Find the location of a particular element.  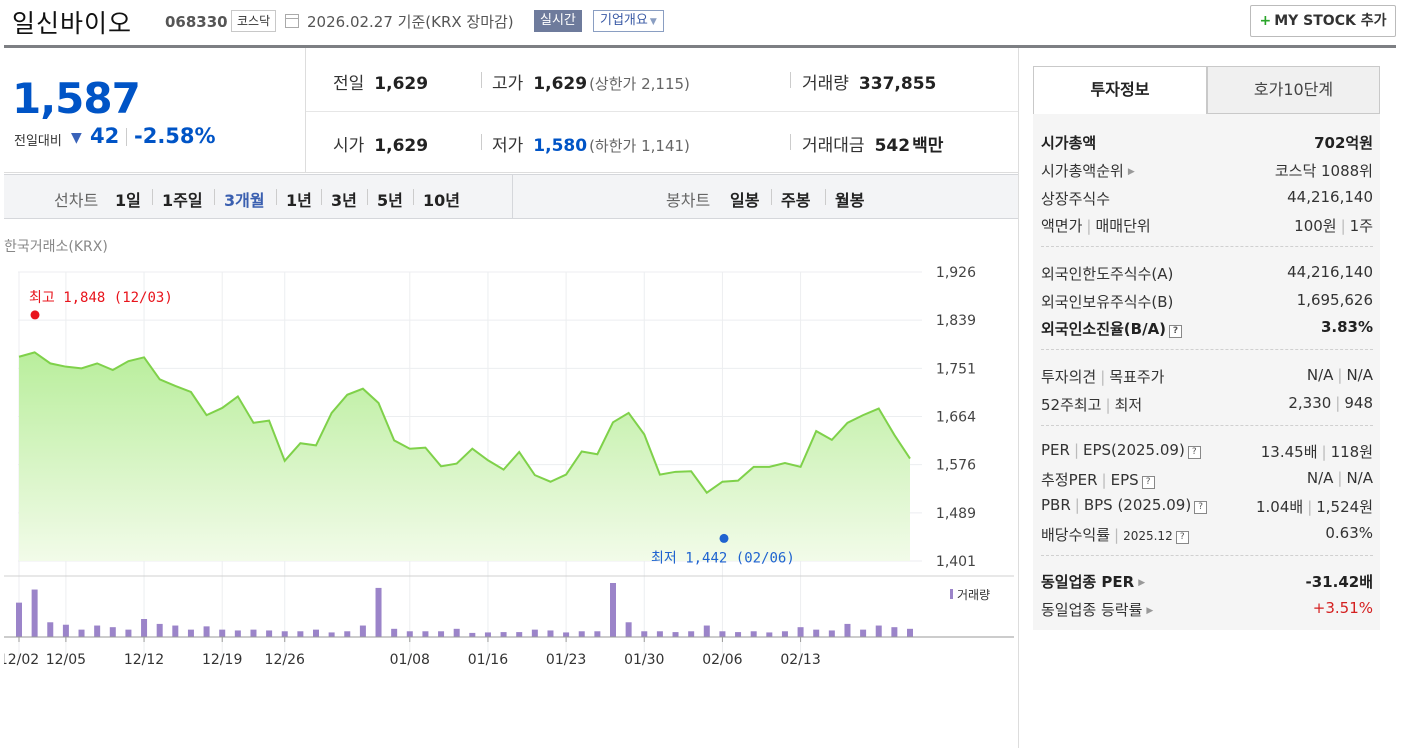

tab-1y: 1년 is located at coordinates (299, 200).